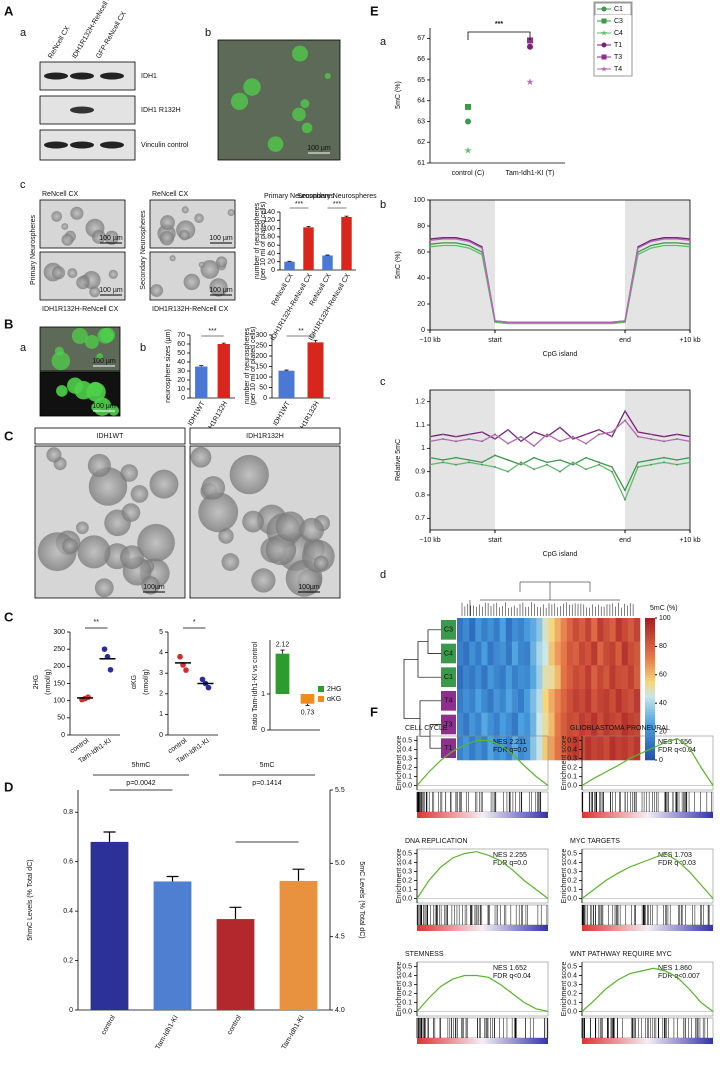  What do you see at coordinates (572, 993) in the screenshot?
I see `y-tick-label: 0.2` at bounding box center [572, 993].